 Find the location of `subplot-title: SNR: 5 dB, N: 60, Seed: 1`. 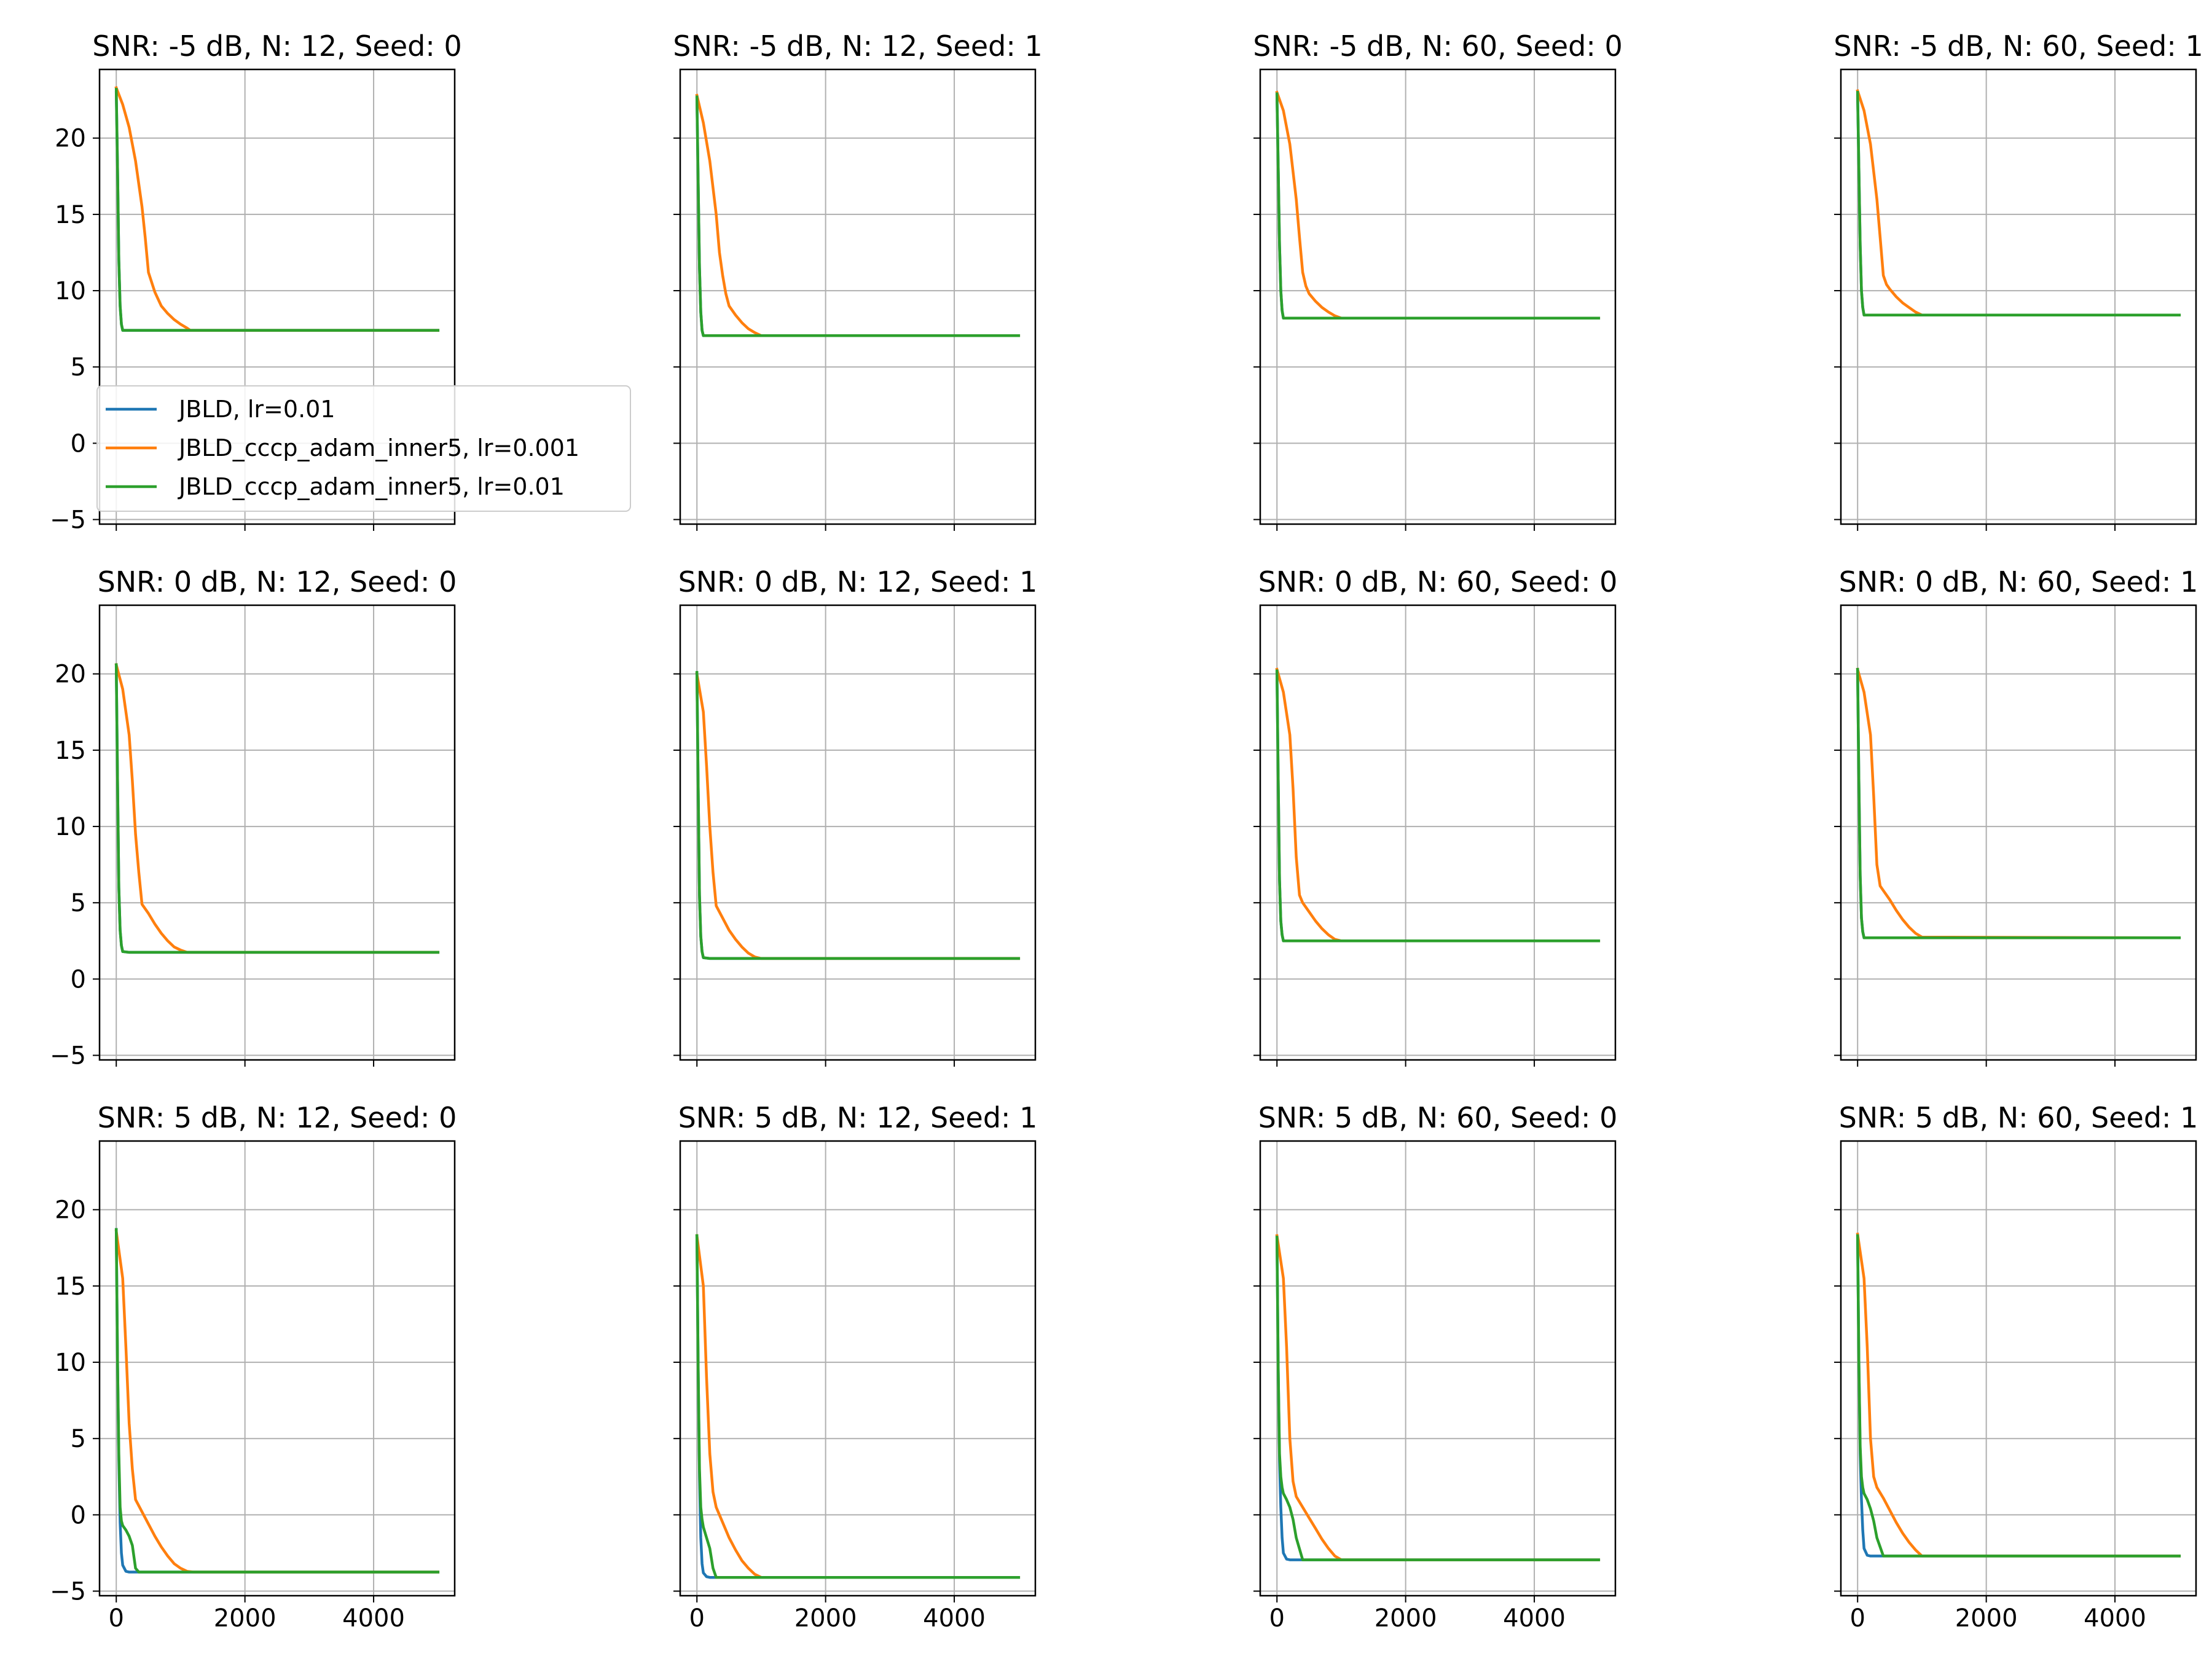

subplot-title: SNR: 5 dB, N: 60, Seed: 1 is located at coordinates (2018, 1117).